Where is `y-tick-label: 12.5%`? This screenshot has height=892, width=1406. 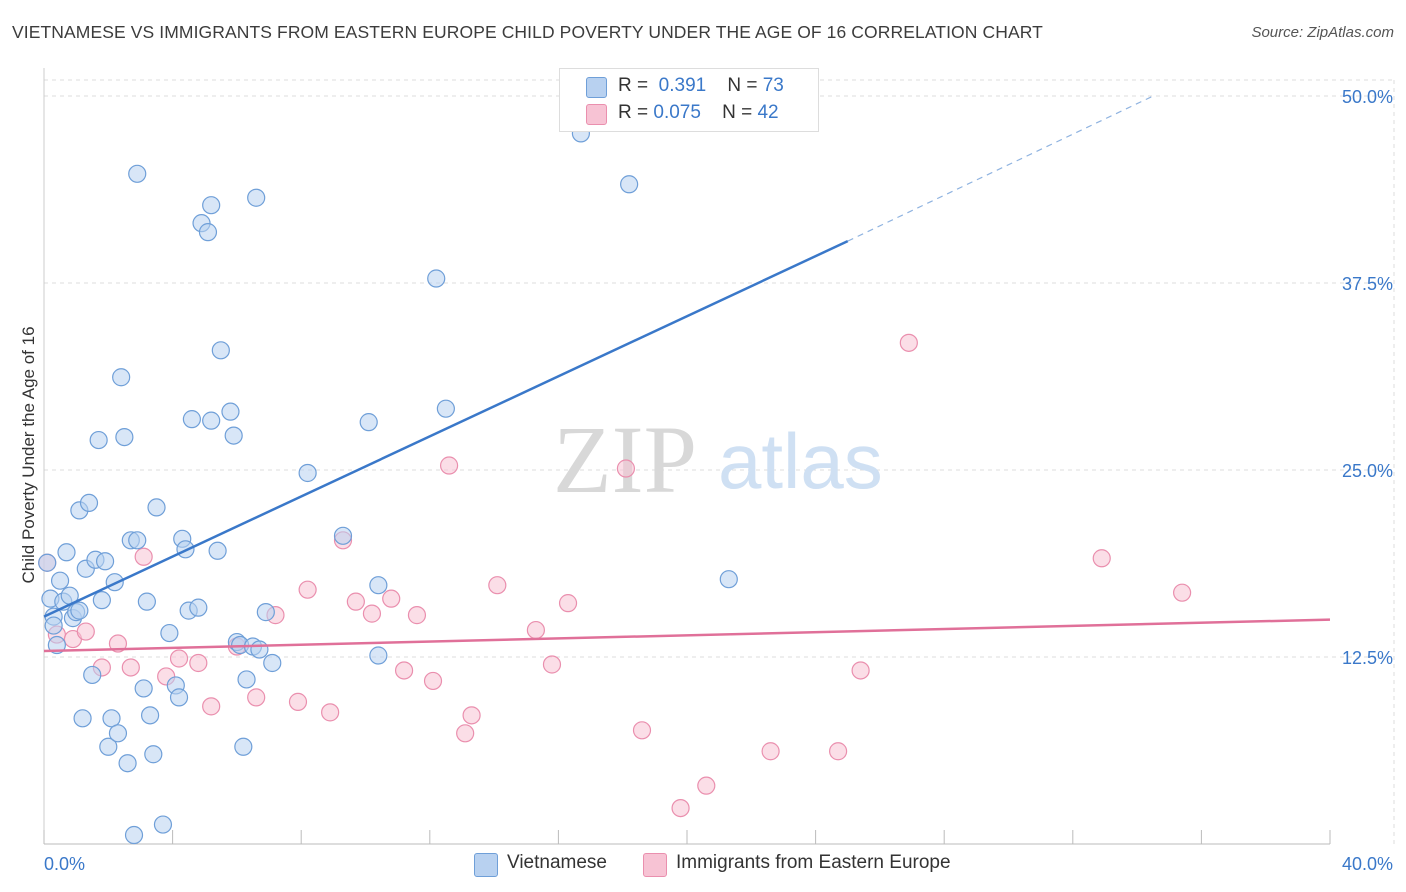 y-tick-label: 12.5% is located at coordinates (1367, 658).